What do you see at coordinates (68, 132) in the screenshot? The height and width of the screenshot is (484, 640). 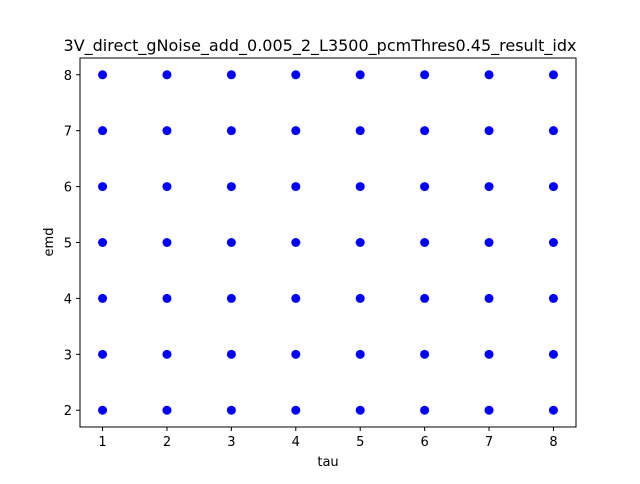 I see `y-tick-label: 7` at bounding box center [68, 132].